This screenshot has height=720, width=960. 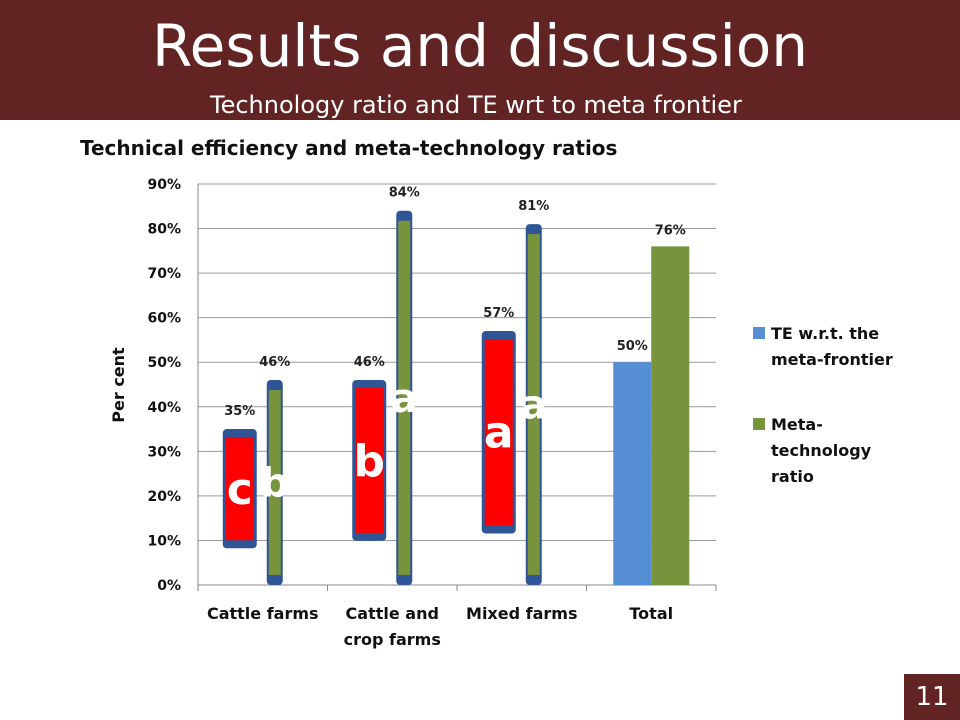 I want to click on y-tick-label: 30%, so click(x=164, y=452).